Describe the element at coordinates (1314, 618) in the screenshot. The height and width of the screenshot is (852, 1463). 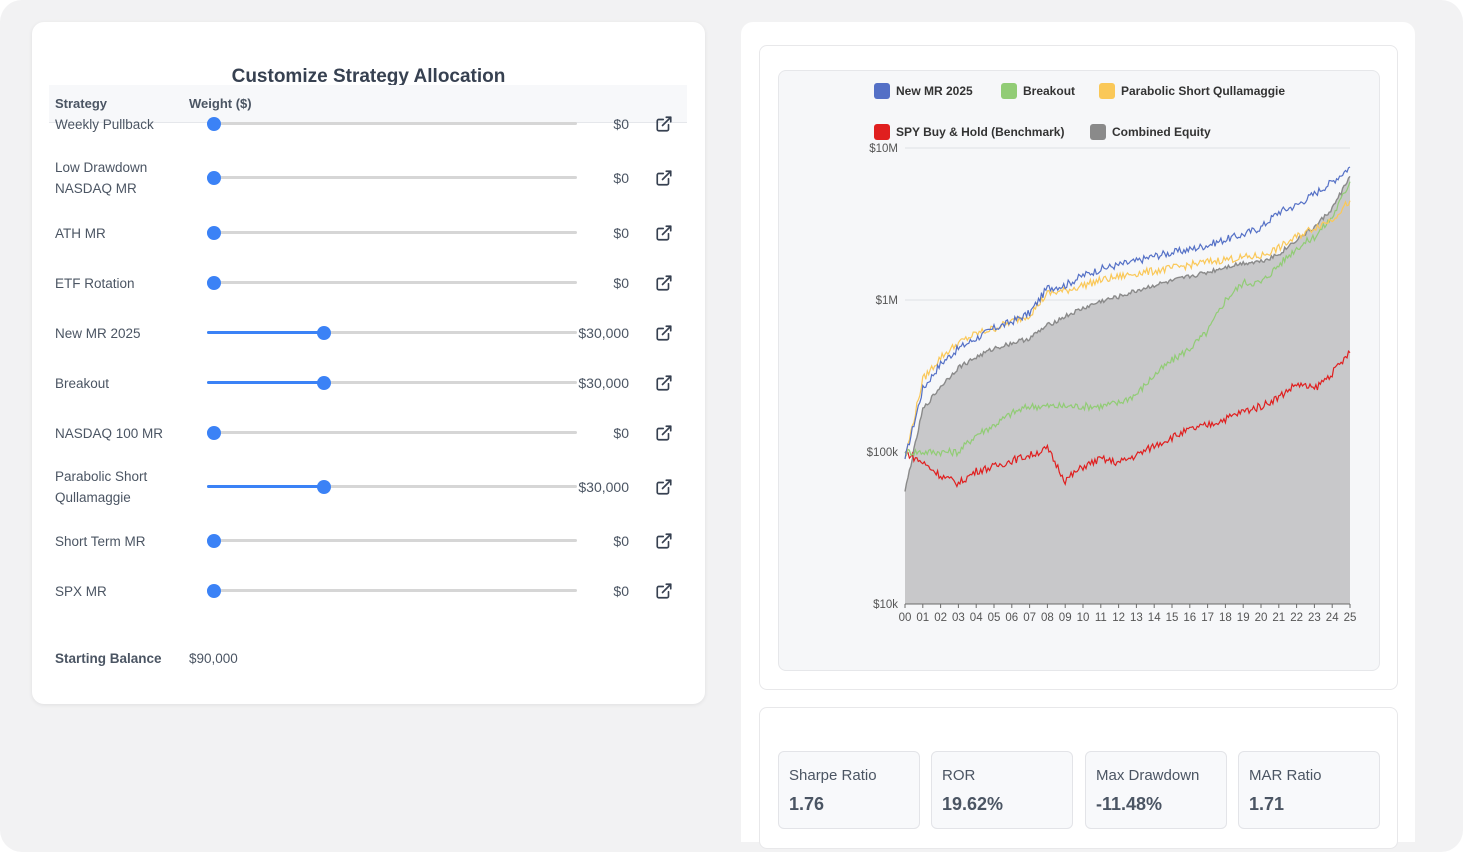
I see `x-tick-label: 23` at that location.